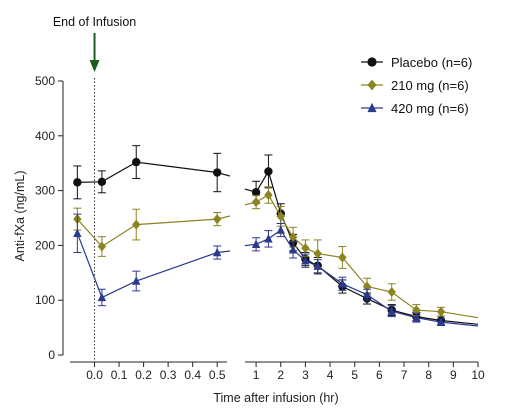 The image size is (520, 419). What do you see at coordinates (45, 191) in the screenshot?
I see `y-tick-label: 300` at bounding box center [45, 191].